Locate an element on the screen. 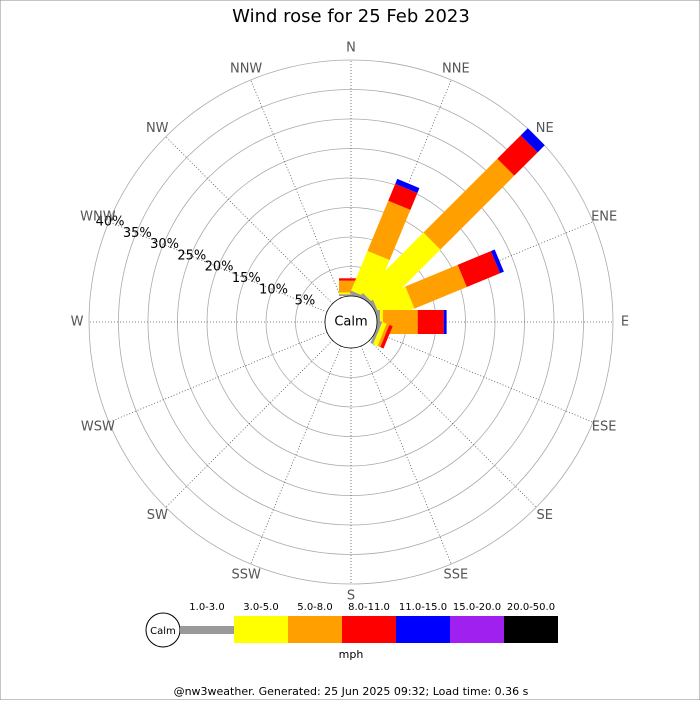 The width and height of the screenshot is (700, 704). legend-label: 11.0-15.0 is located at coordinates (423, 607).